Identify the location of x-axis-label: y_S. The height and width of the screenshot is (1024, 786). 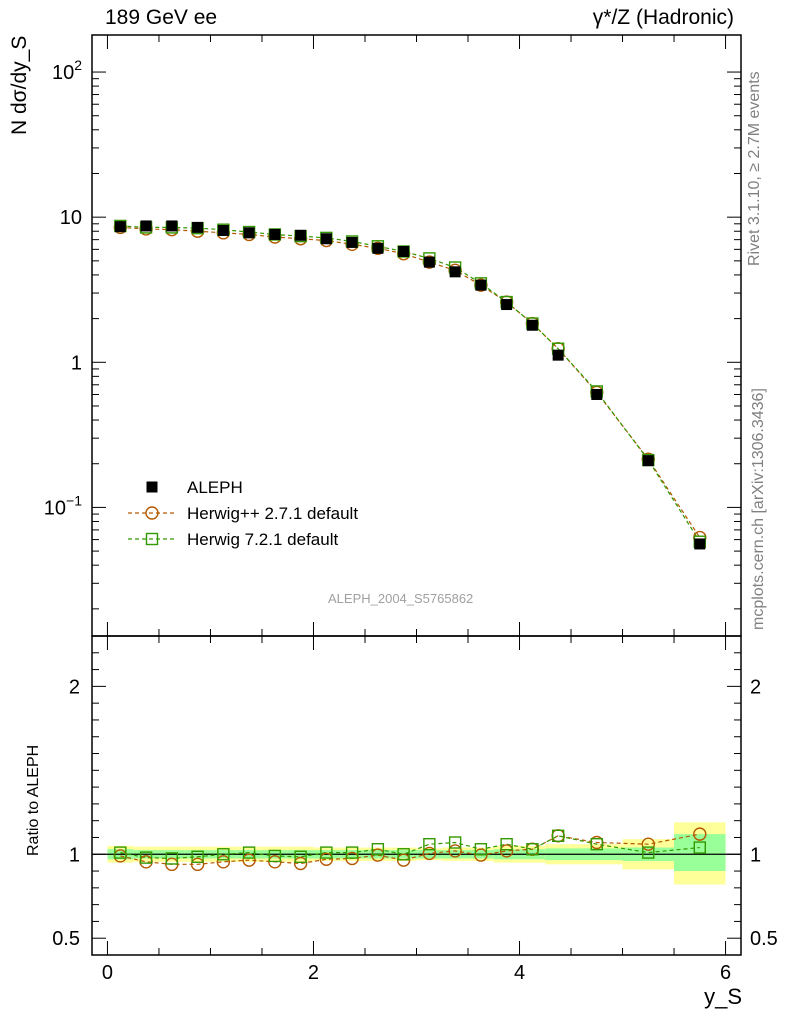
(723, 996).